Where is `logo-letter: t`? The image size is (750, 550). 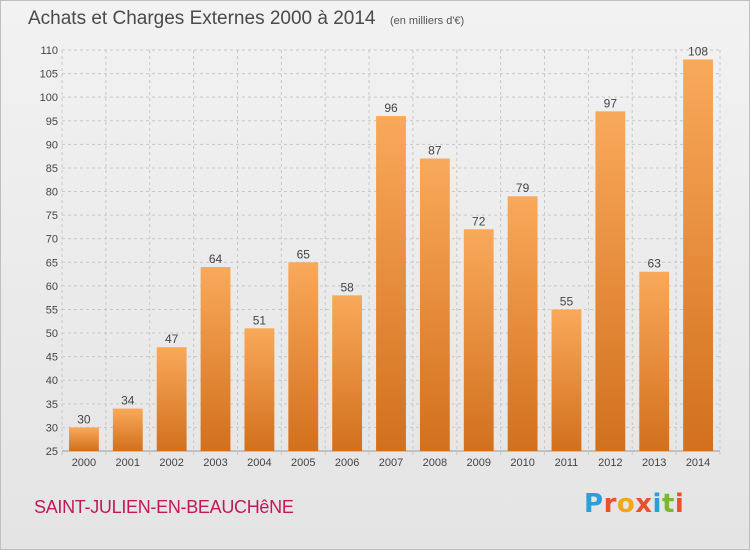
logo-letter: t is located at coordinates (668, 504).